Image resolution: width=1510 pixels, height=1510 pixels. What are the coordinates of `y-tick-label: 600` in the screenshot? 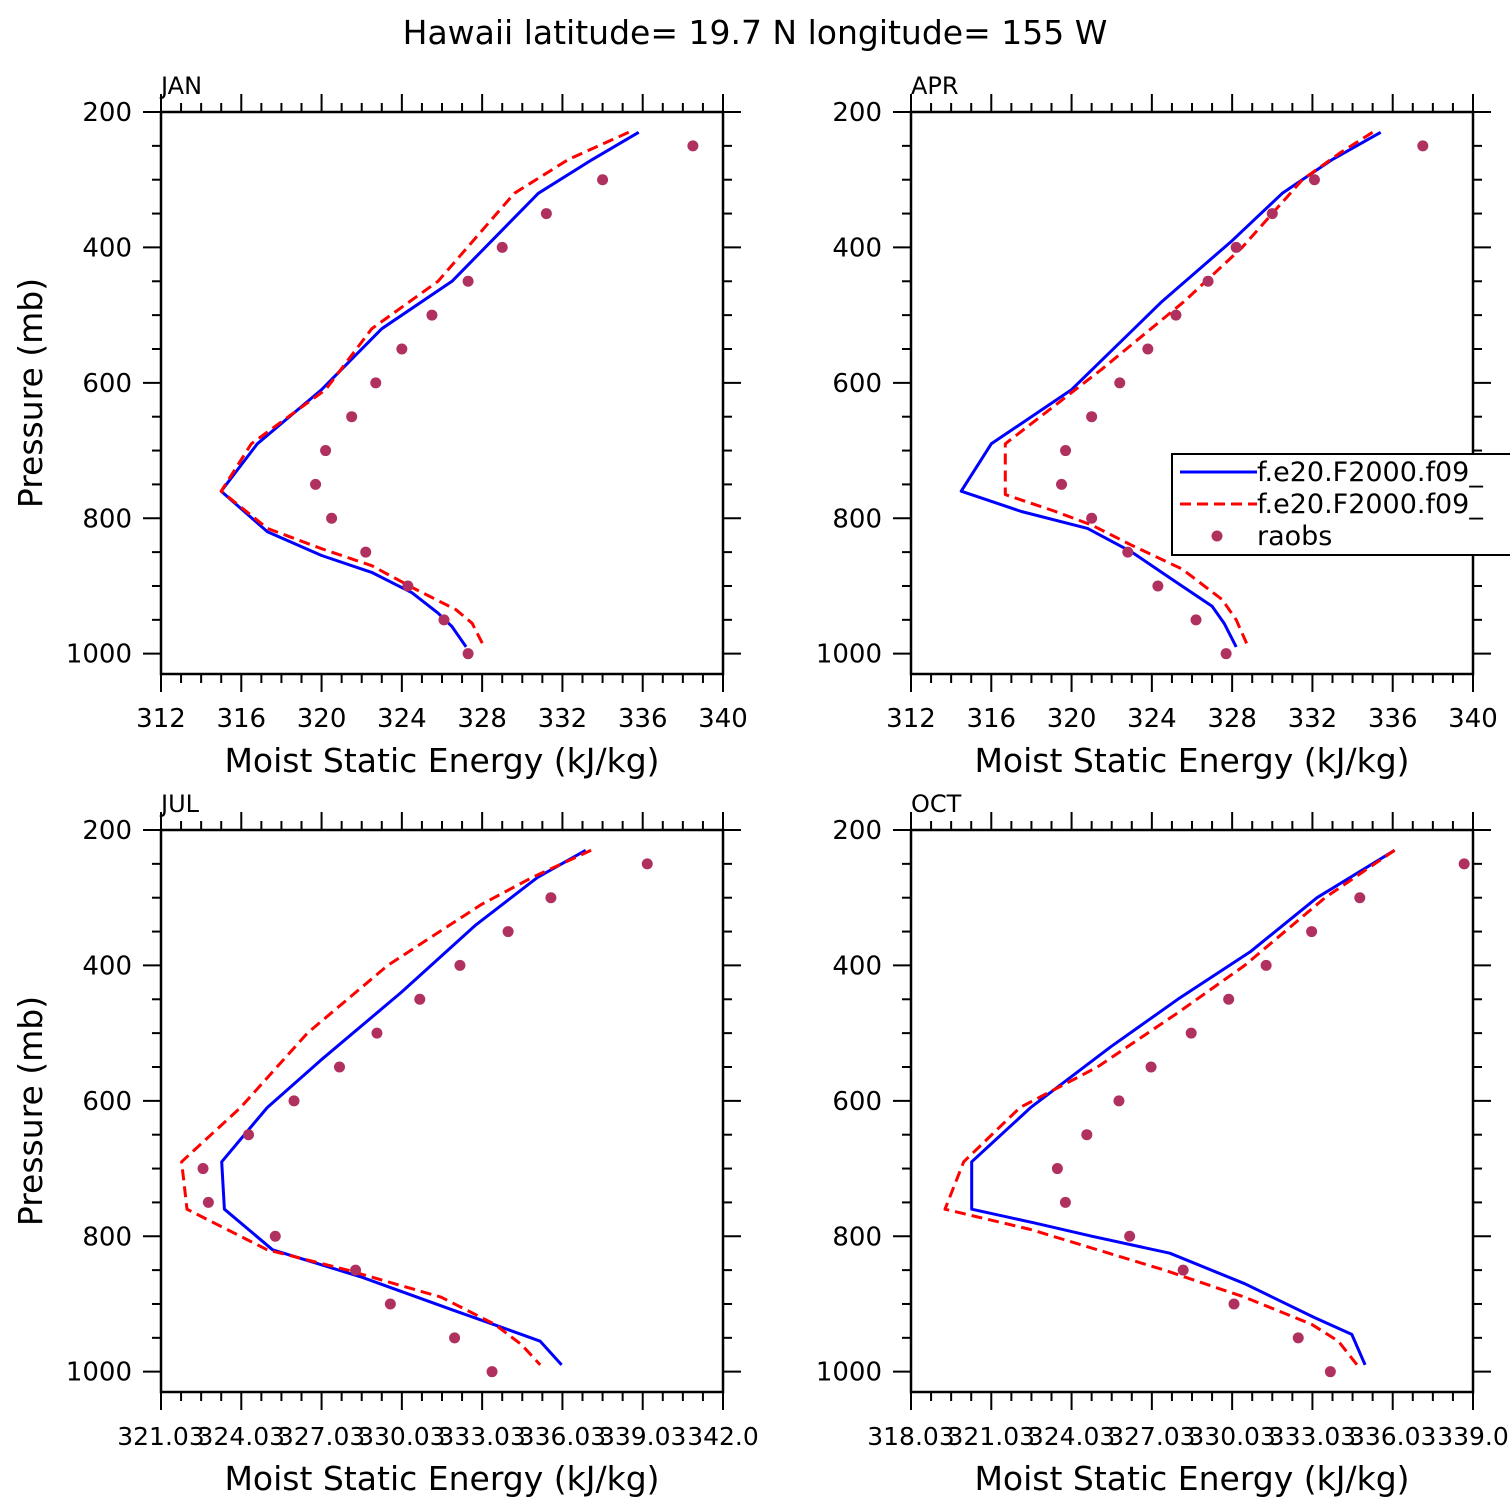 It's located at (107, 384).